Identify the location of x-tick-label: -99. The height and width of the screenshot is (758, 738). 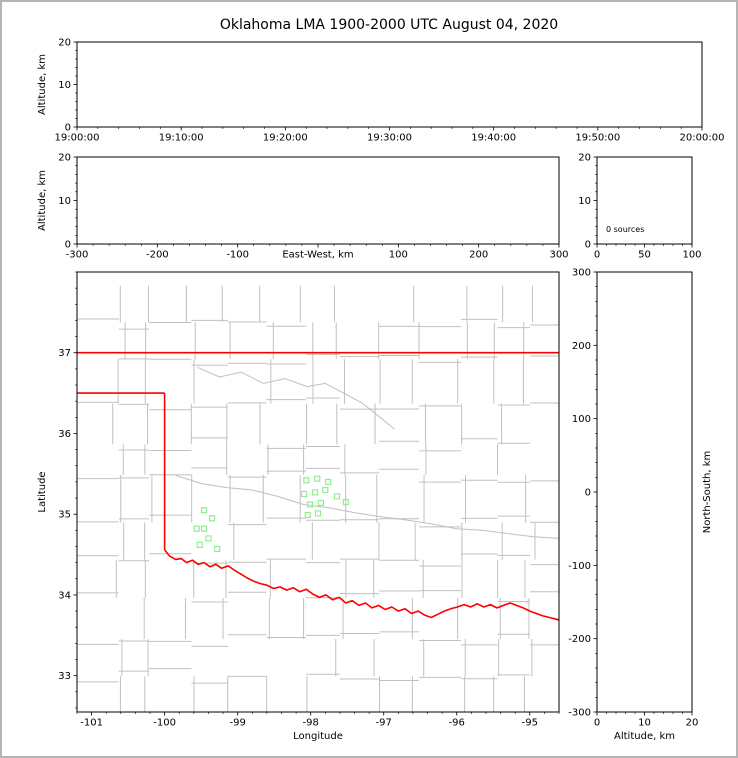
(237, 723).